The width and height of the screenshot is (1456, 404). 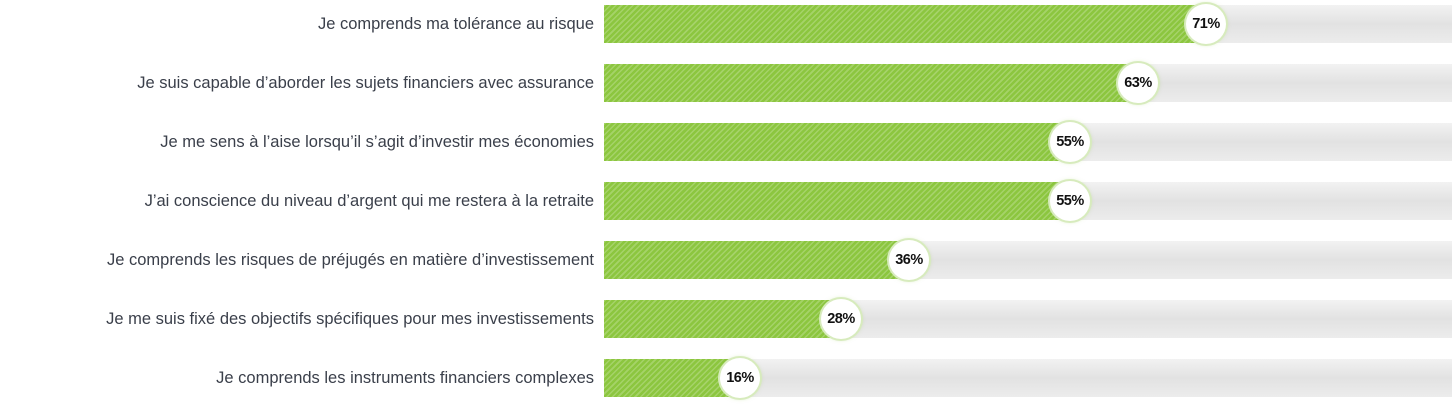 I want to click on bar-track: 36%, so click(x=1028, y=260).